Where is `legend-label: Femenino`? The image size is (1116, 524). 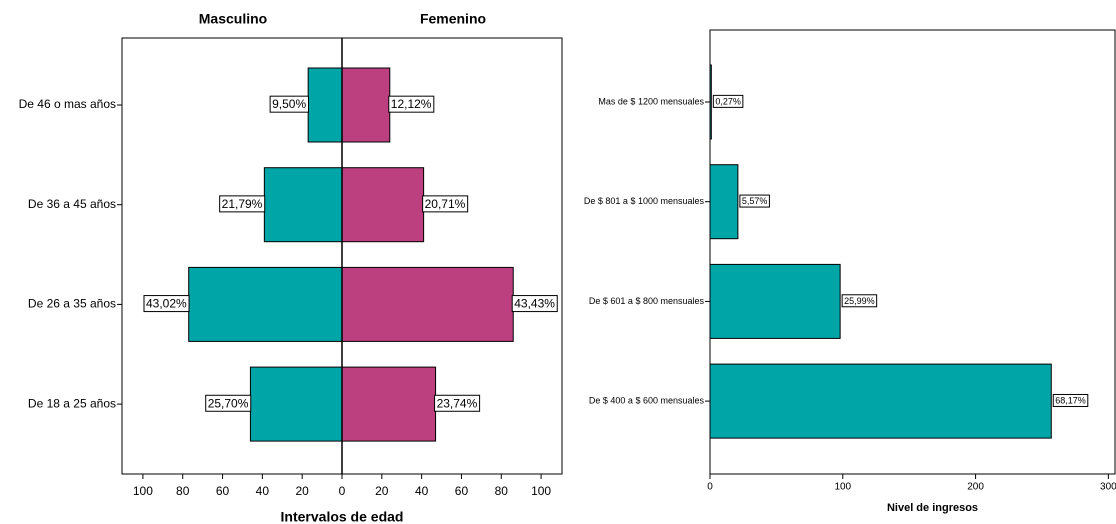
legend-label: Femenino is located at coordinates (453, 19).